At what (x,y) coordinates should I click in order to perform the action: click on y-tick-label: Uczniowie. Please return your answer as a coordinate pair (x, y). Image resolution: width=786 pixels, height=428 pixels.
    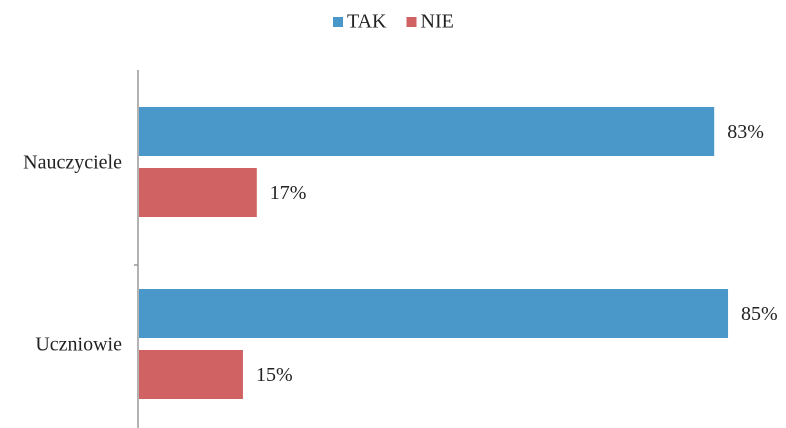
    Looking at the image, I should click on (78, 345).